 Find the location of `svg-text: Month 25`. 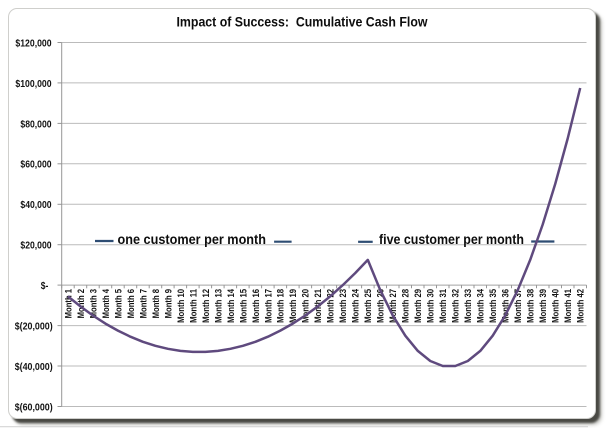

svg-text: Month 25 is located at coordinates (368, 306).